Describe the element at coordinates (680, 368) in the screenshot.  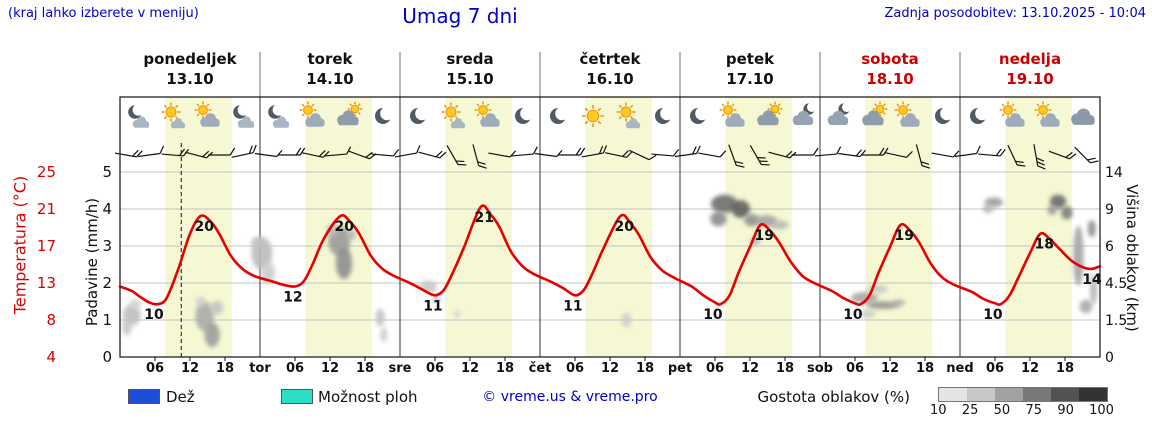
I see `day-abbrev-label: pet` at that location.